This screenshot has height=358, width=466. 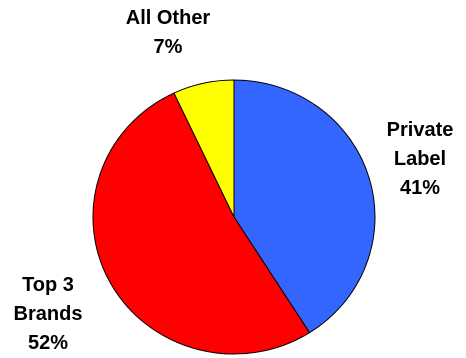 What do you see at coordinates (168, 47) in the screenshot?
I see `slice-label-all-other-value: 7%` at bounding box center [168, 47].